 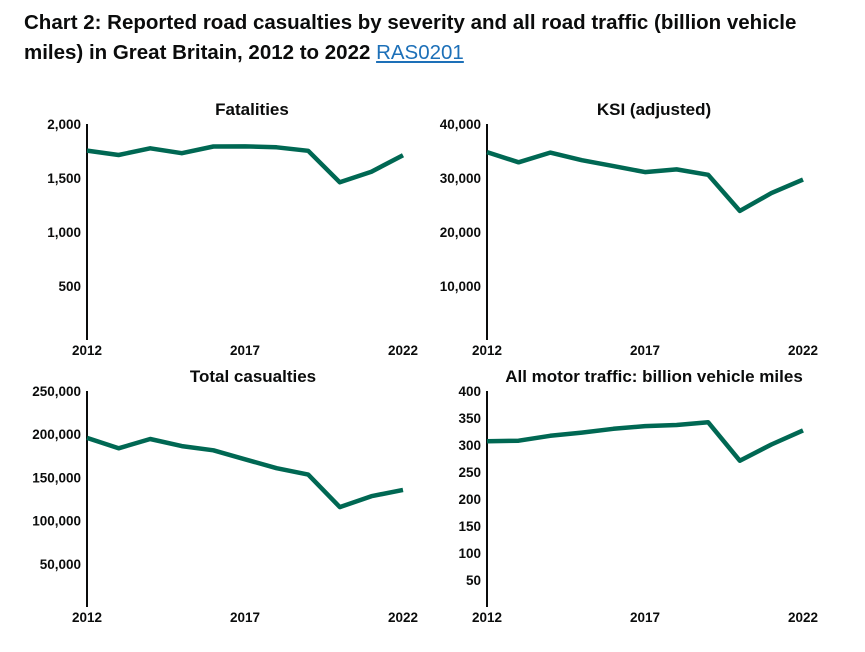 I want to click on chart-title: Fatalities, so click(x=252, y=109).